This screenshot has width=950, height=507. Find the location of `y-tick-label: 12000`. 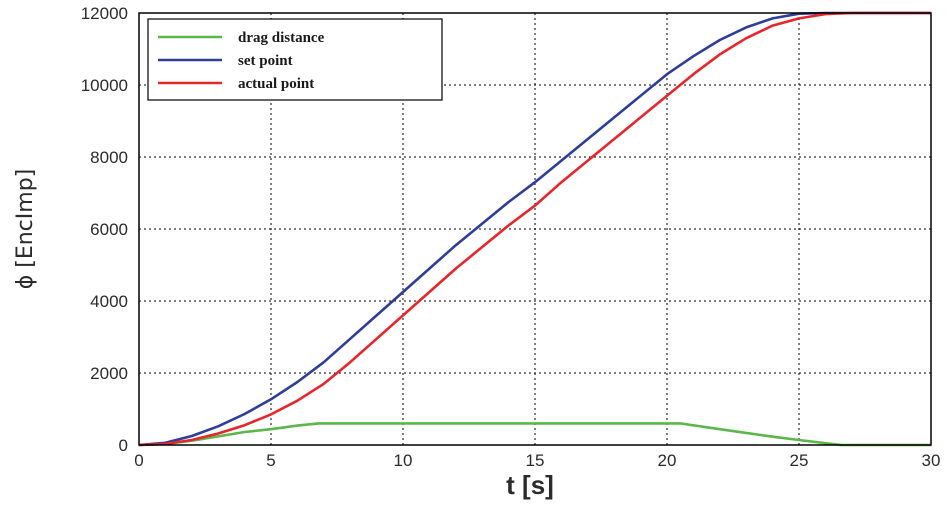

y-tick-label: 12000 is located at coordinates (104, 13).